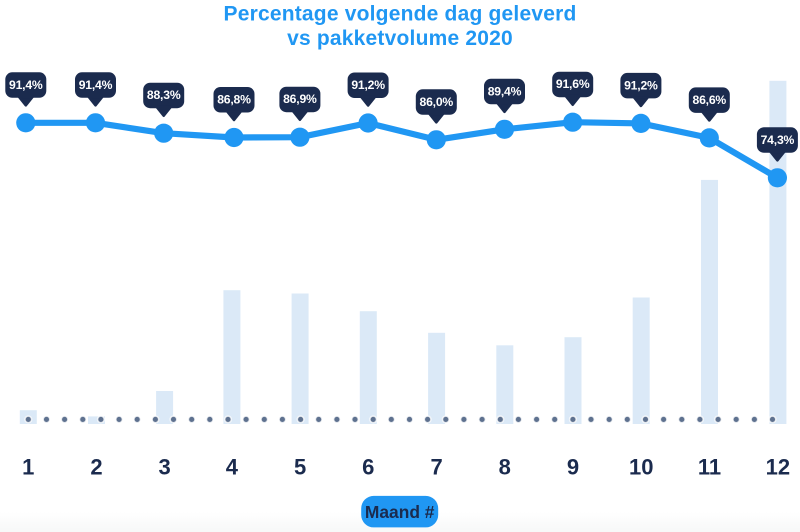  What do you see at coordinates (28, 467) in the screenshot?
I see `svg-text: 1` at bounding box center [28, 467].